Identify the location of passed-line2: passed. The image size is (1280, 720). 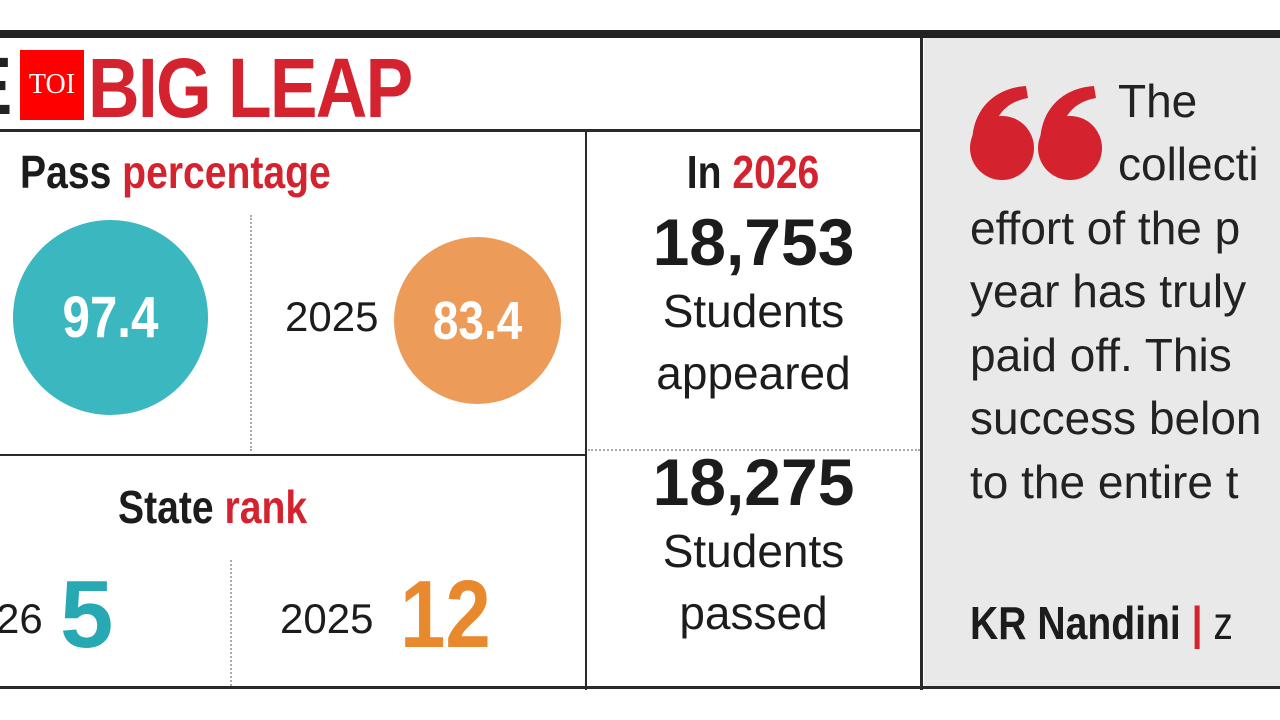
(753, 613).